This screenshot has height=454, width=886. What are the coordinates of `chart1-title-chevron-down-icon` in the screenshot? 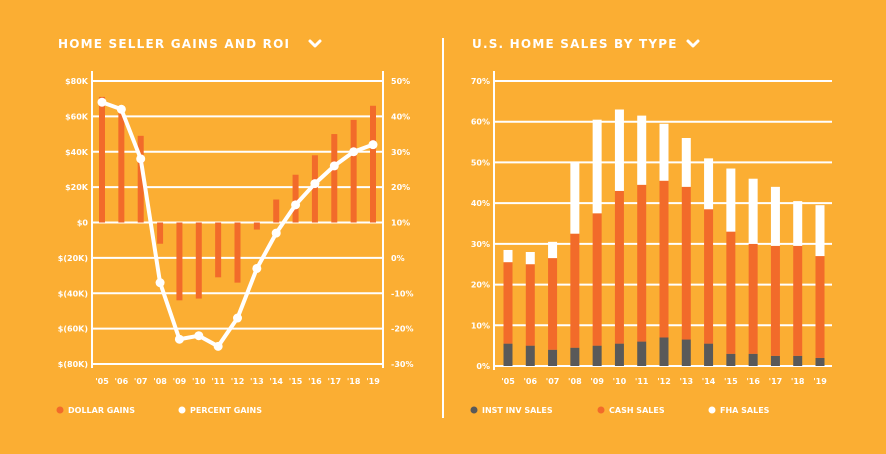 It's located at (315, 43).